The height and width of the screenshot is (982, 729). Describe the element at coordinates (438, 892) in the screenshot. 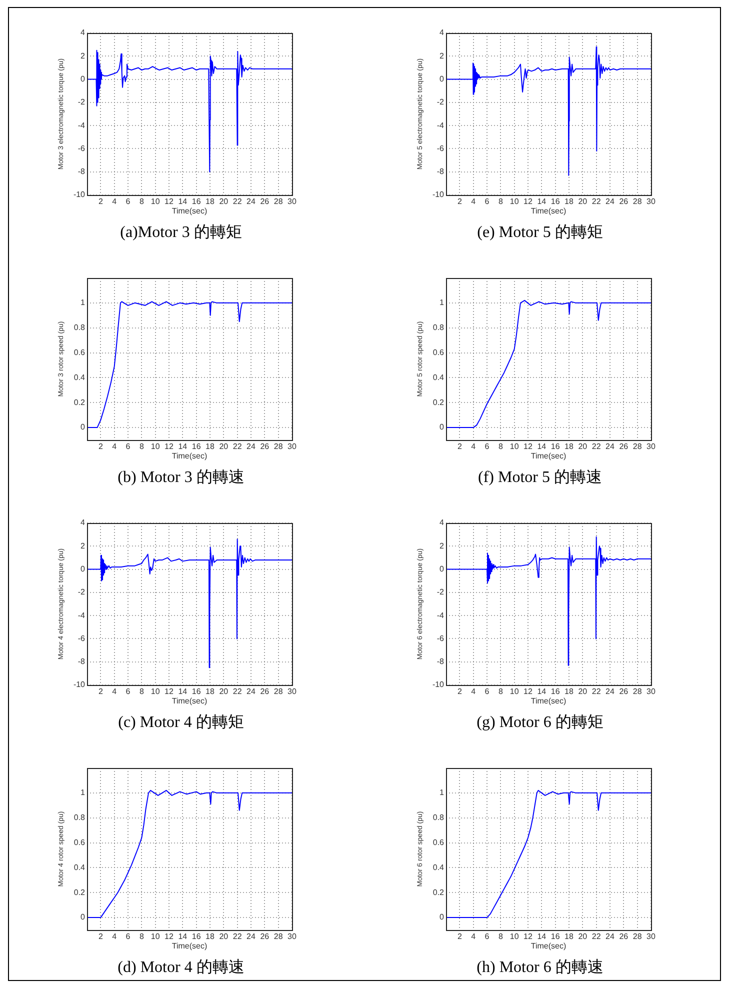

I see `y-tick-label: 0.2` at that location.